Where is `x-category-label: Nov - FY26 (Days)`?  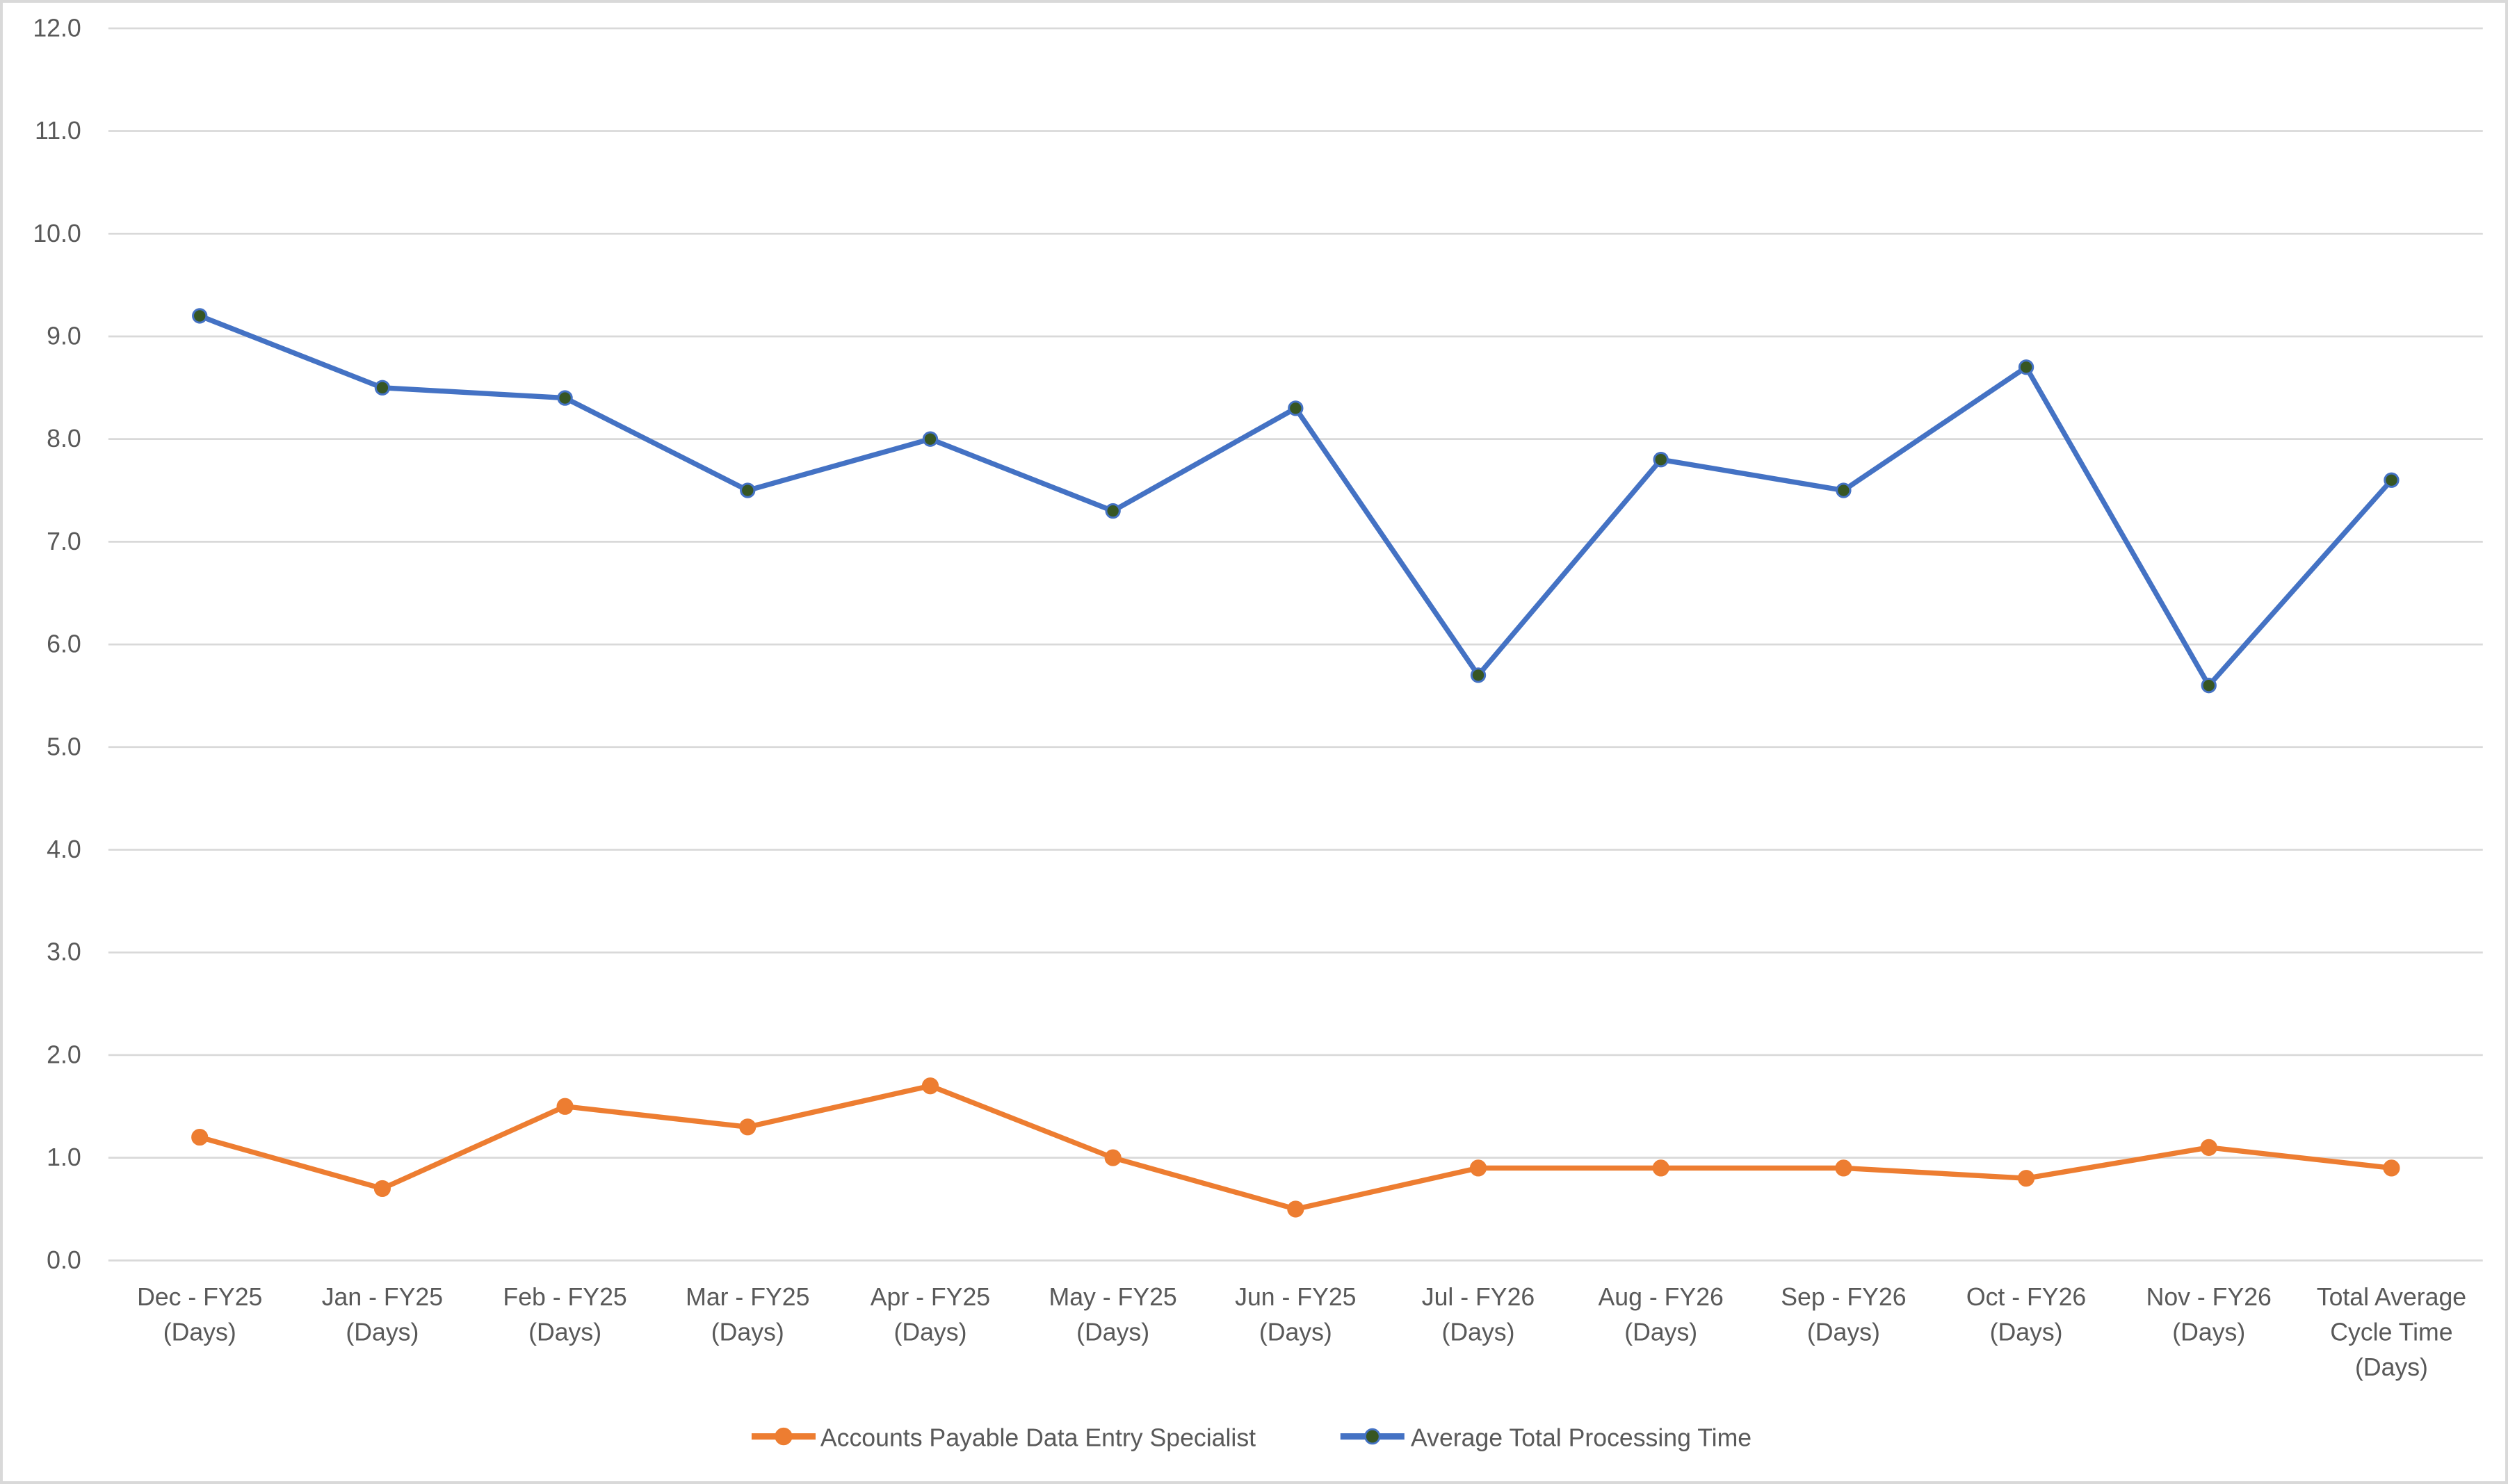
x-category-label: Nov - FY26 (Days) is located at coordinates (2209, 1314).